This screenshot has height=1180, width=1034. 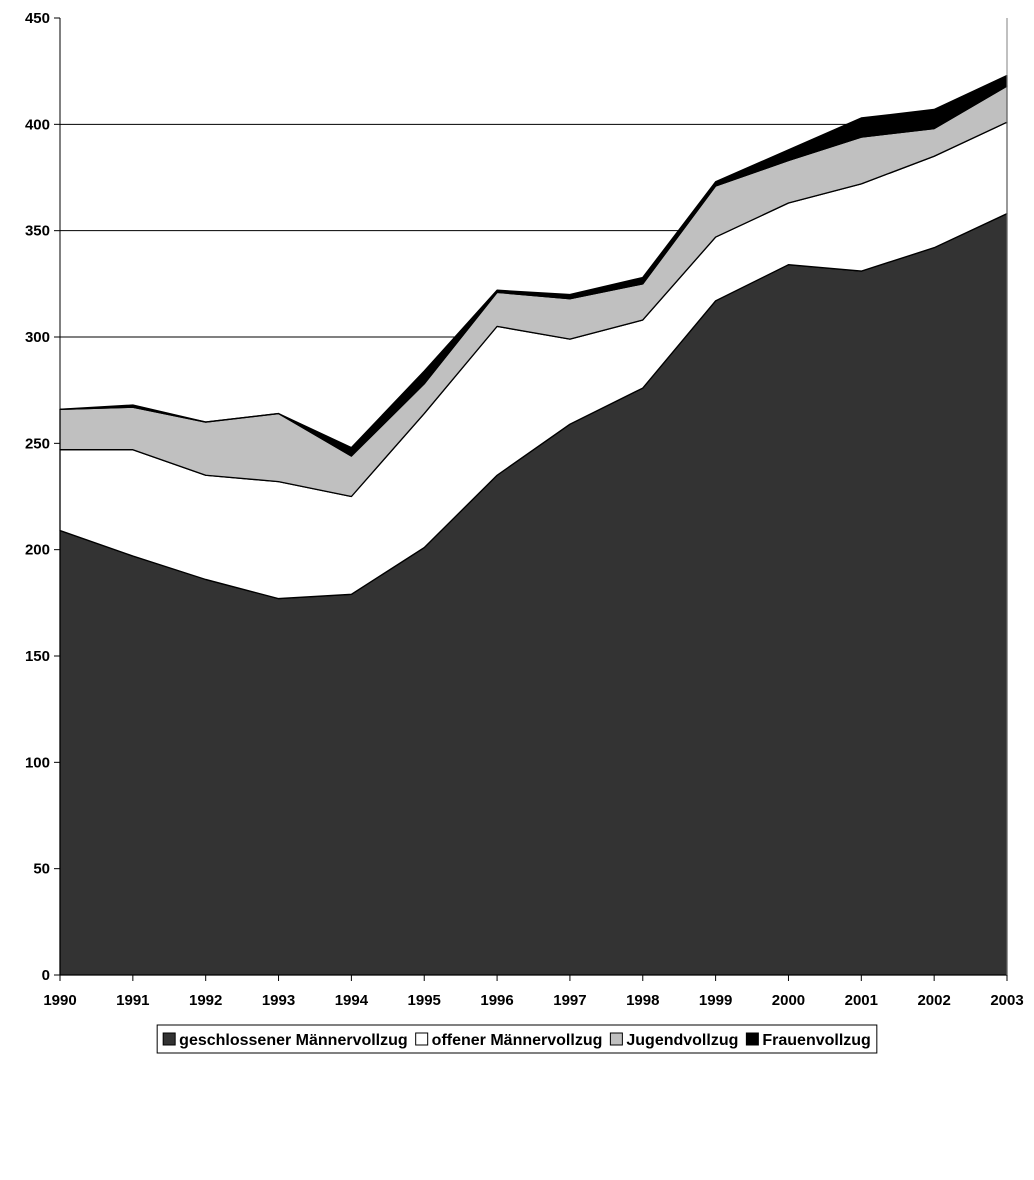 What do you see at coordinates (293, 1040) in the screenshot?
I see `legend-label: geschlossener Männervollzug` at bounding box center [293, 1040].